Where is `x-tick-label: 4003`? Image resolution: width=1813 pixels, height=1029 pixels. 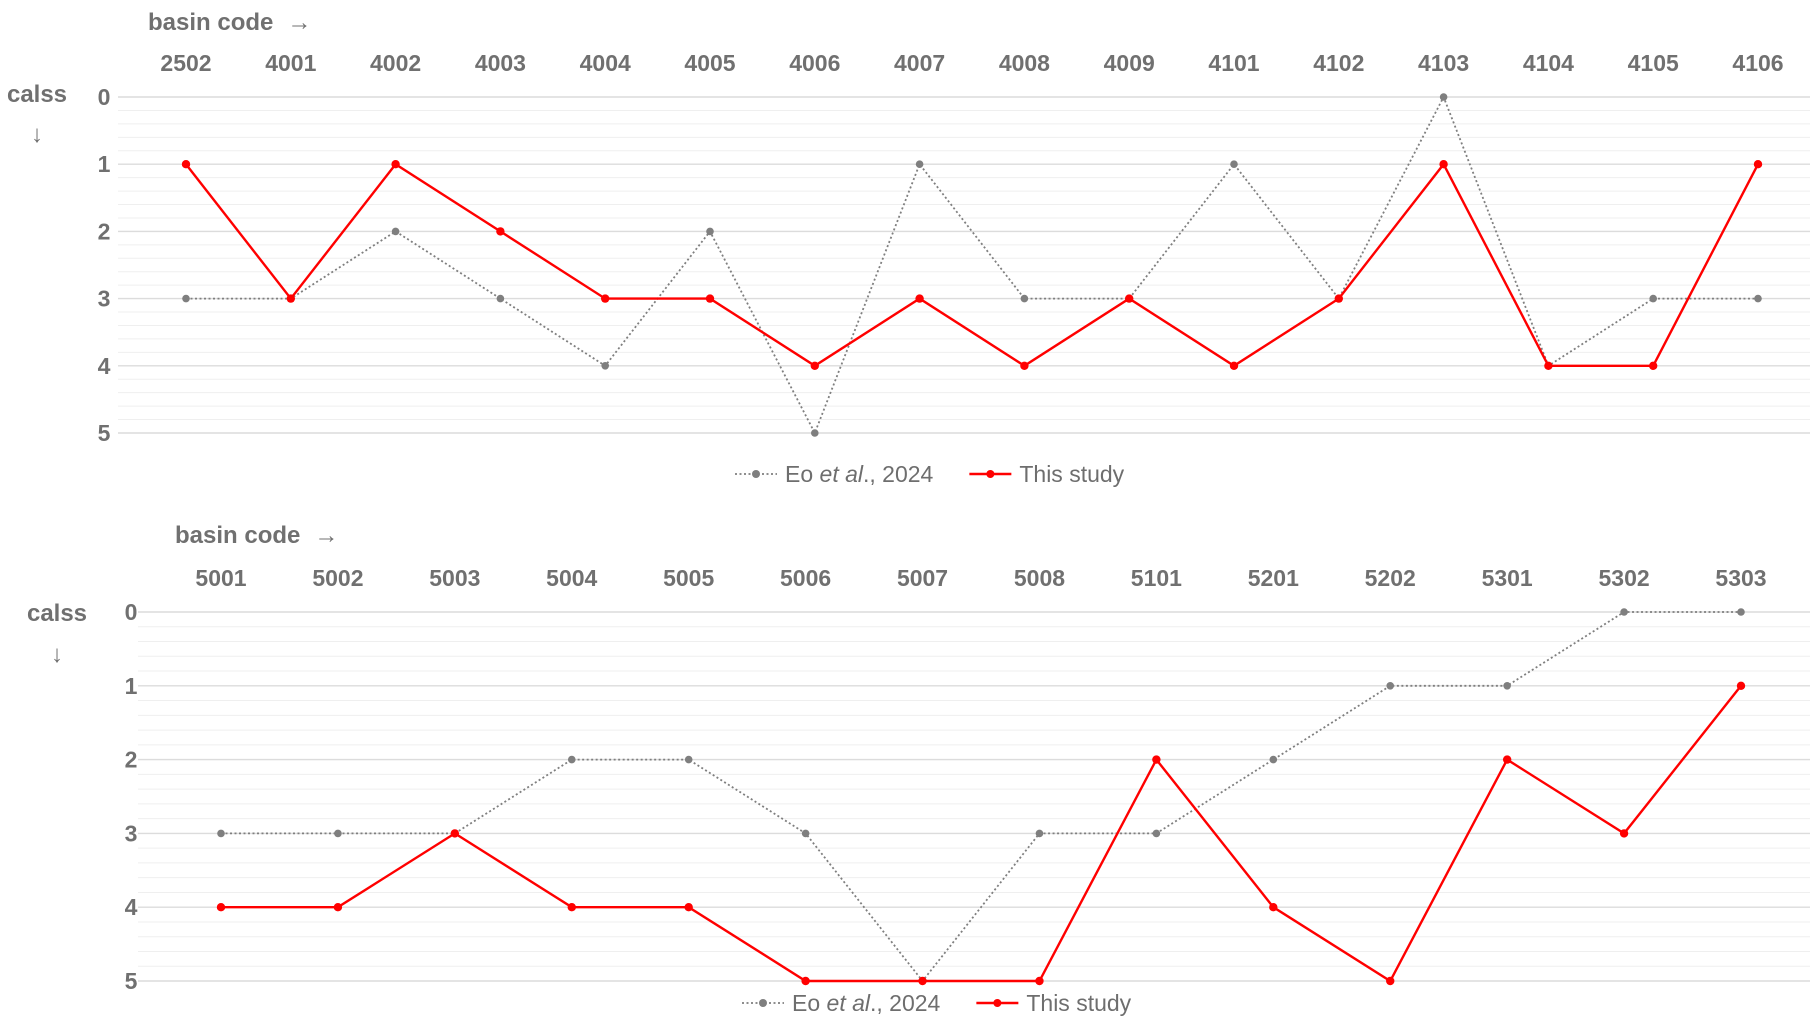 x-tick-label: 4003 is located at coordinates (500, 63).